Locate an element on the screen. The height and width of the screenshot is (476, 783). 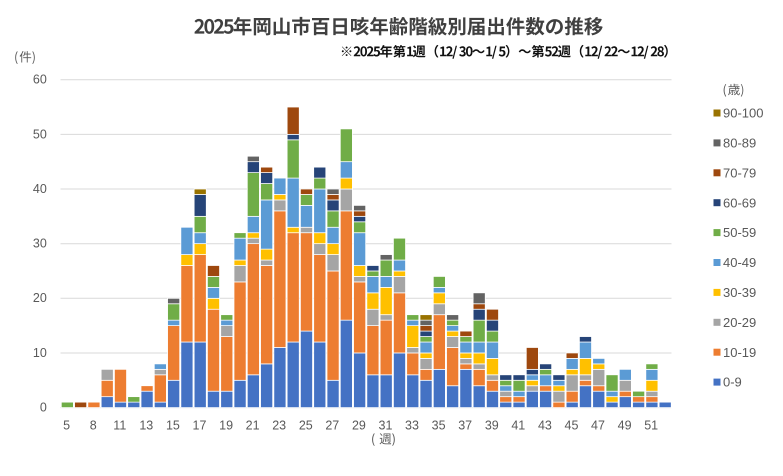
svg-text: 35 is located at coordinates (439, 425).